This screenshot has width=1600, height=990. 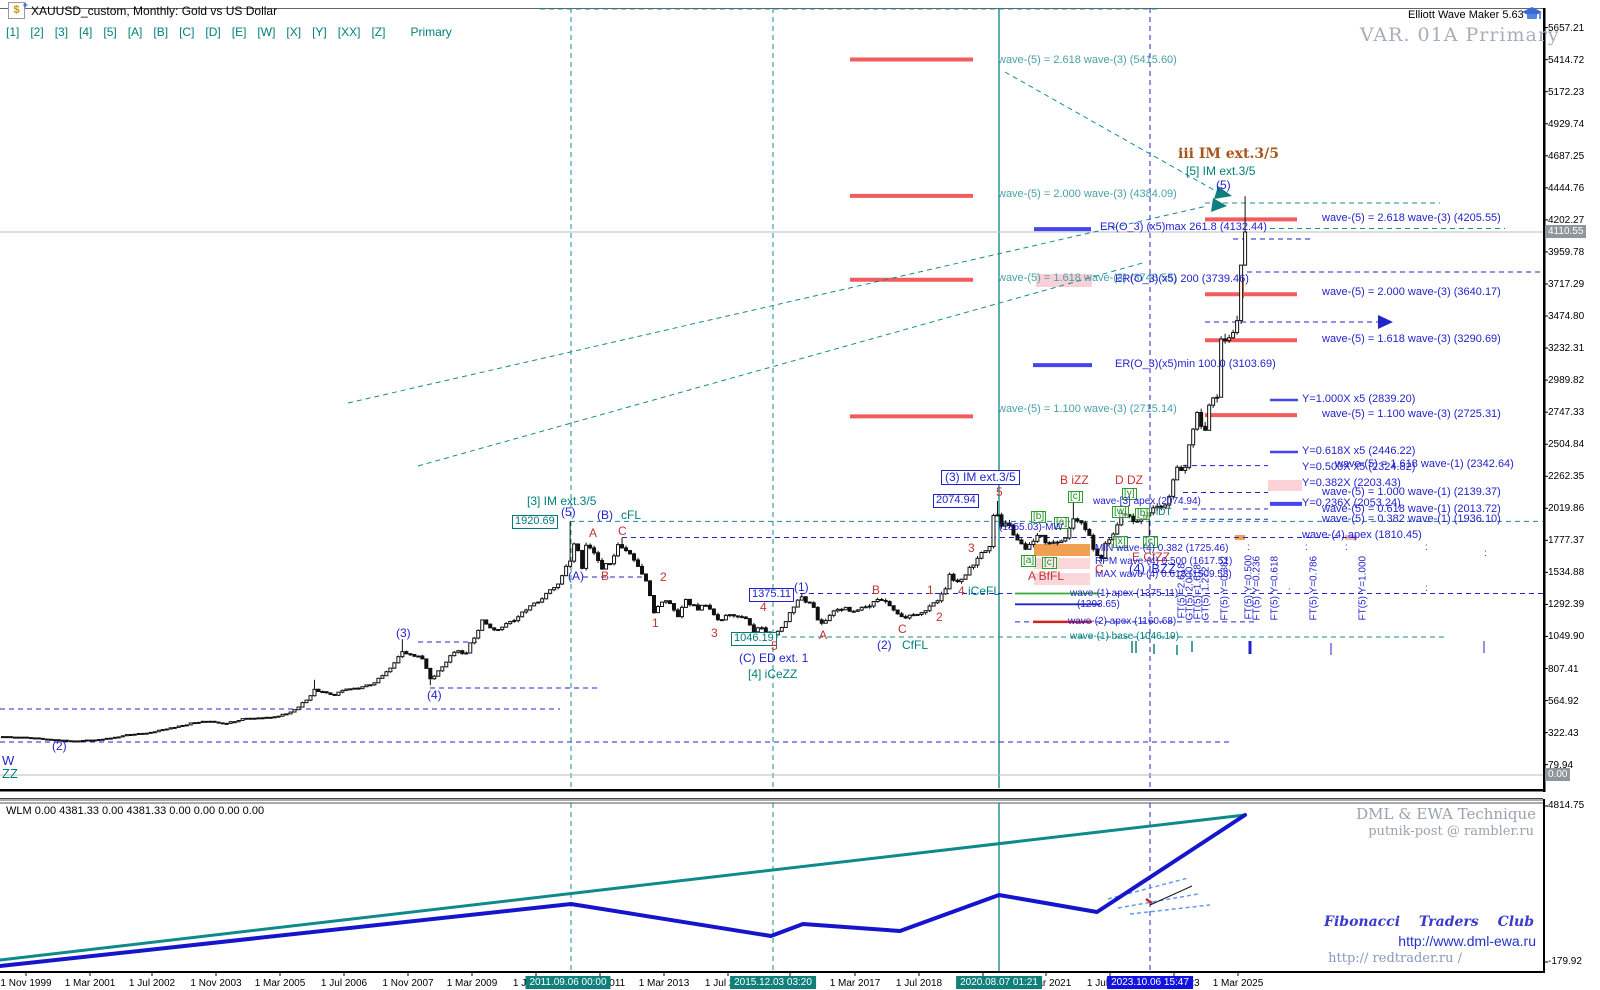 What do you see at coordinates (378, 32) in the screenshot?
I see `wave-button-z: [Z]` at bounding box center [378, 32].